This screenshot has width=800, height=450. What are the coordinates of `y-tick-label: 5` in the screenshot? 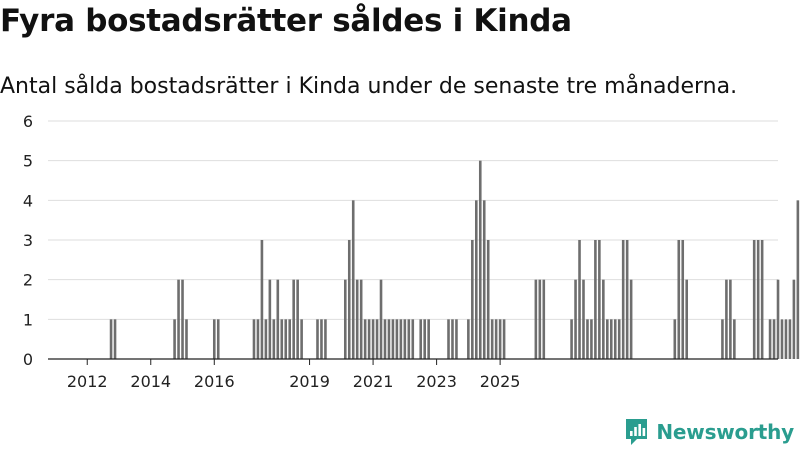 It's located at (28, 161).